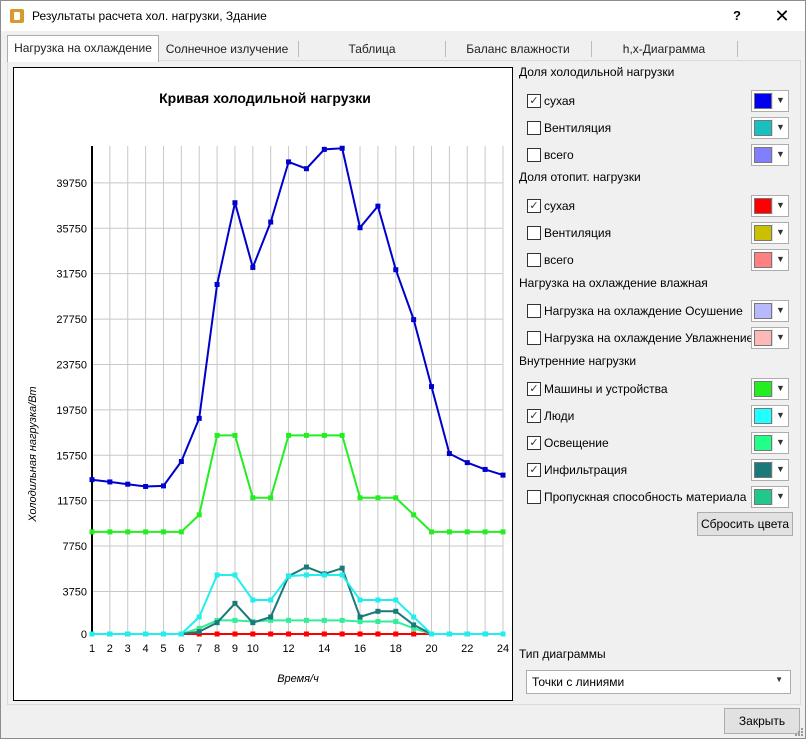  Describe the element at coordinates (372, 49) in the screenshot. I see `tab-table: Таблица` at that location.